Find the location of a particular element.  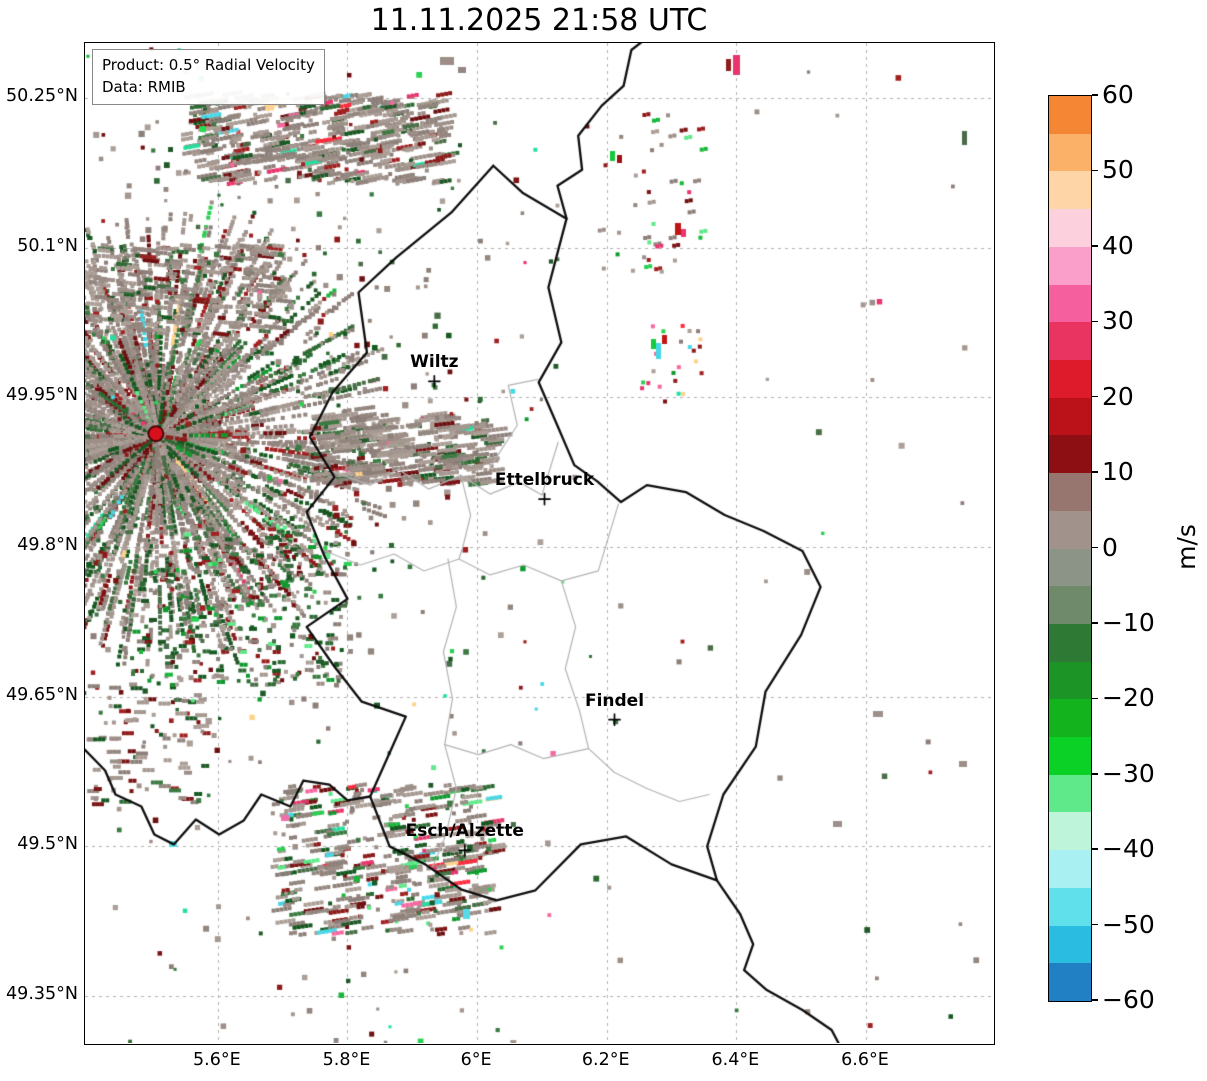

data-source-line: Data: RMIB is located at coordinates (144, 86).